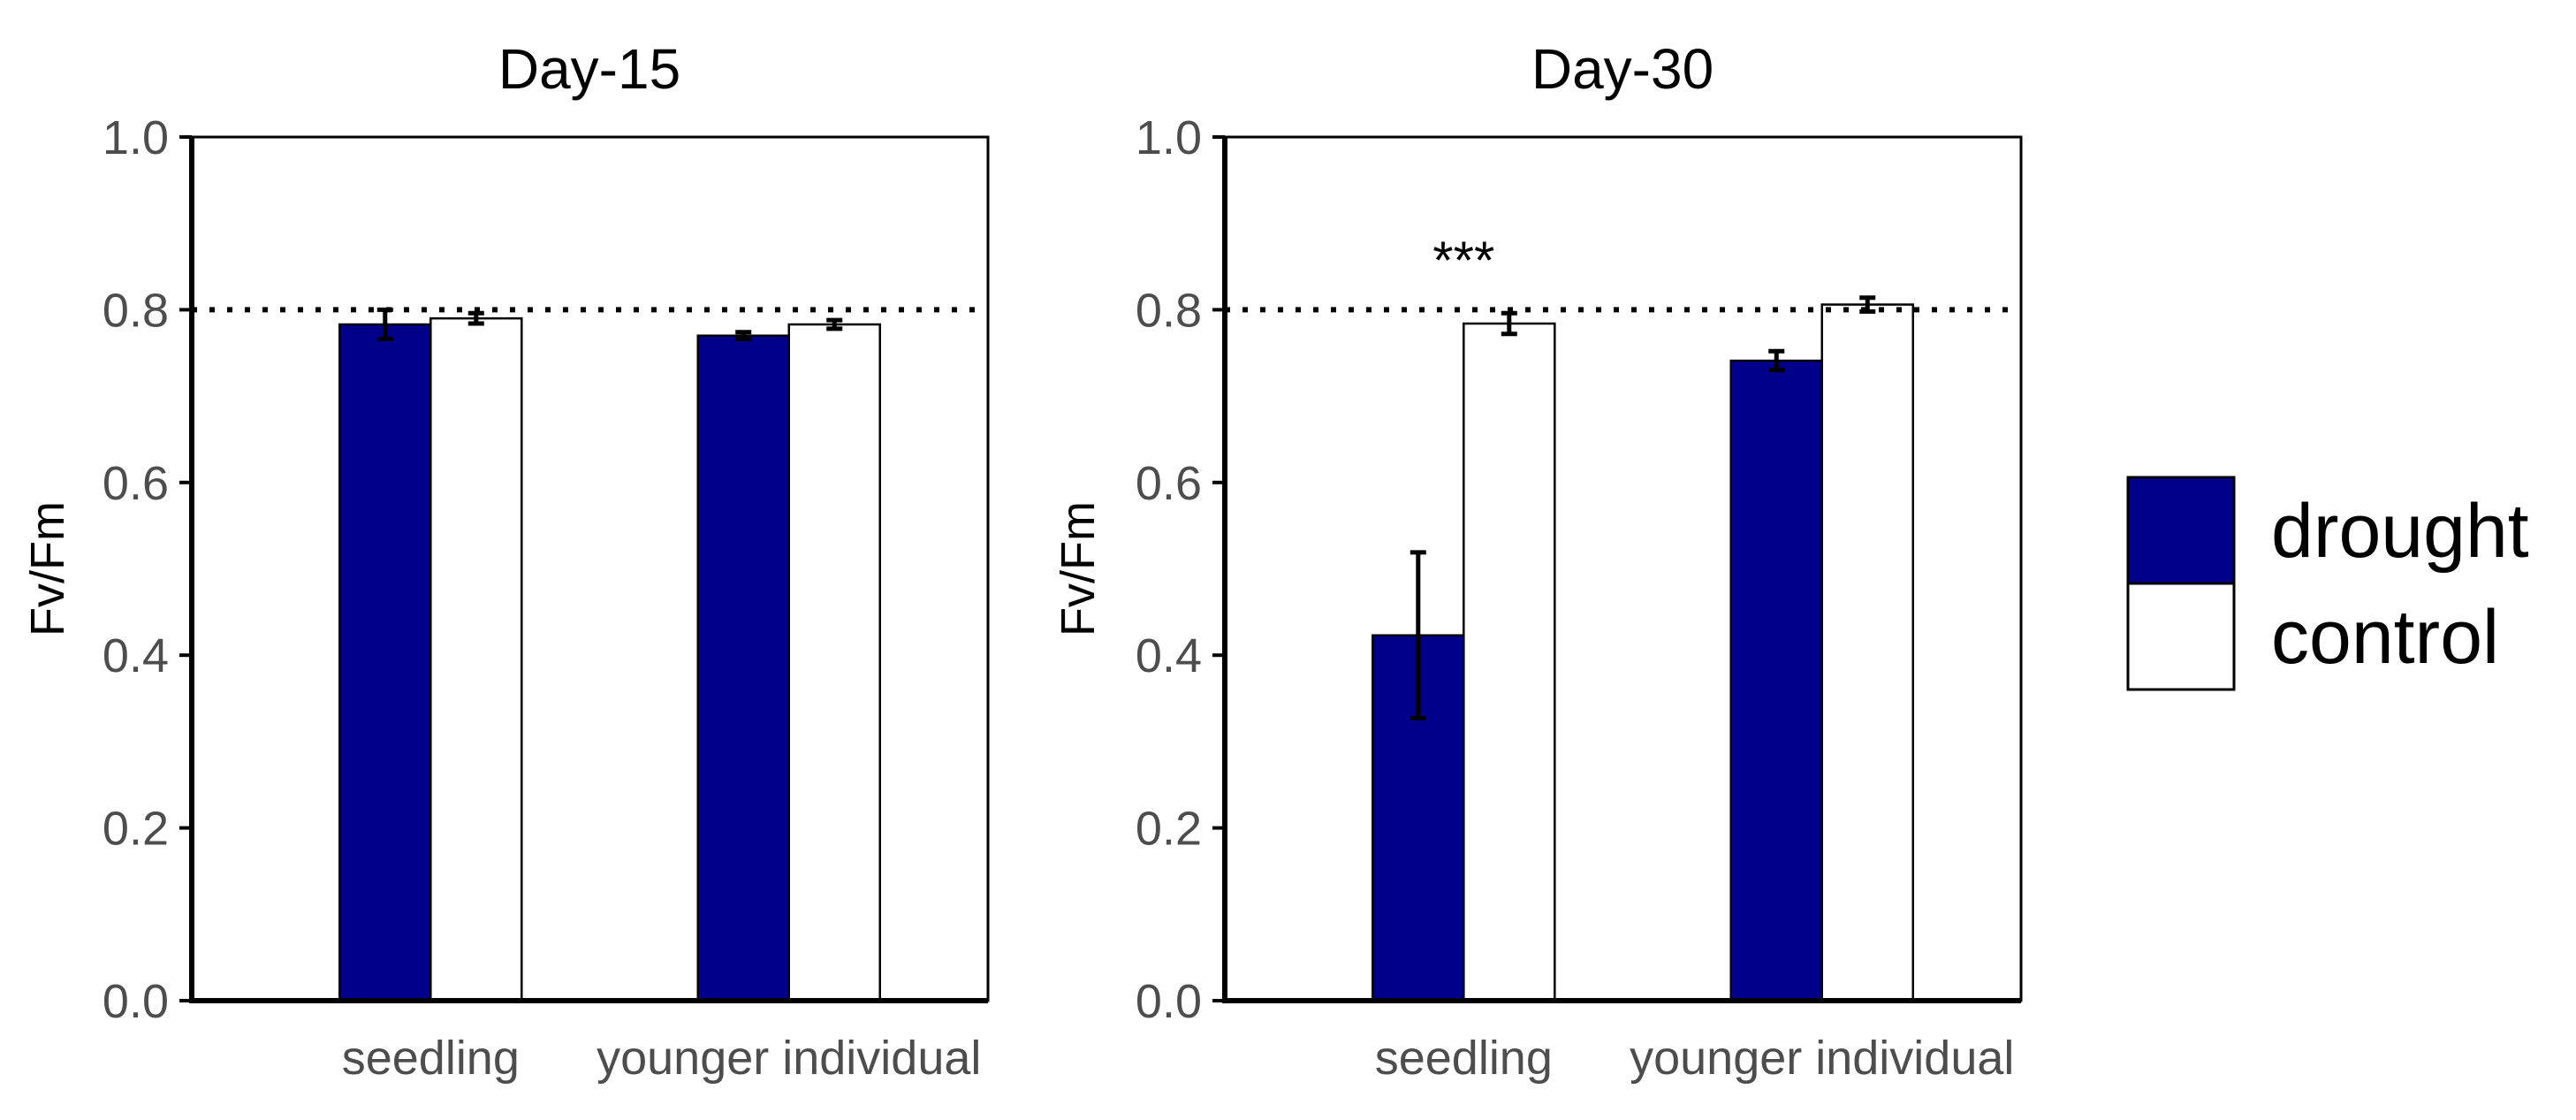  I want to click on legend-label-drought: drought, so click(2400, 532).